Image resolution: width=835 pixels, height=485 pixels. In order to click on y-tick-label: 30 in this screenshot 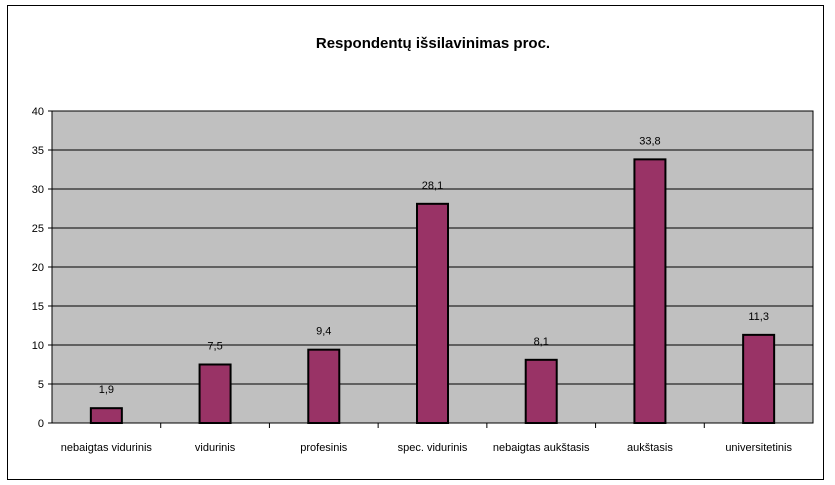, I will do `click(38, 190)`.